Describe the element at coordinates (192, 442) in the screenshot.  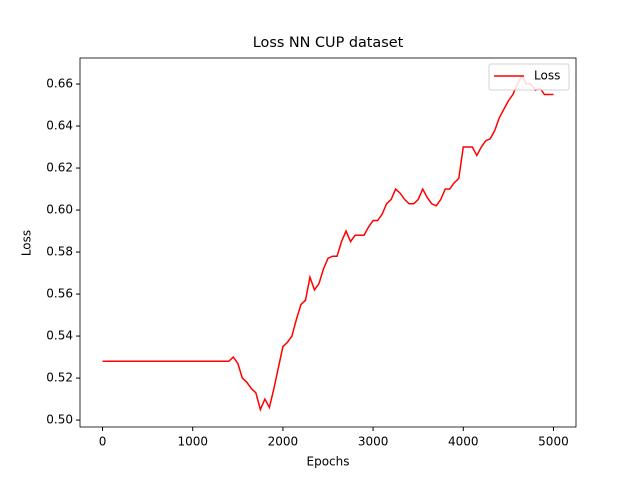
I see `x-tick-label: 1000` at that location.